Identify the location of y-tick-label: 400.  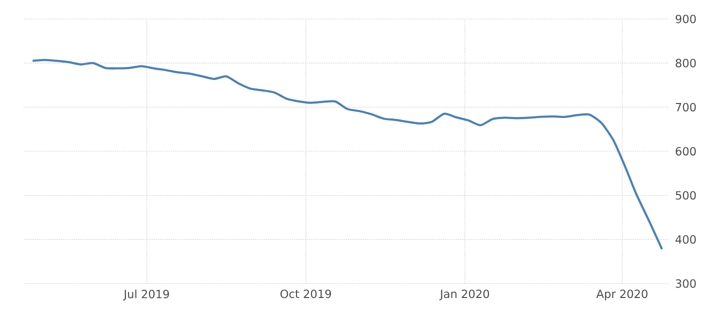
(686, 239).